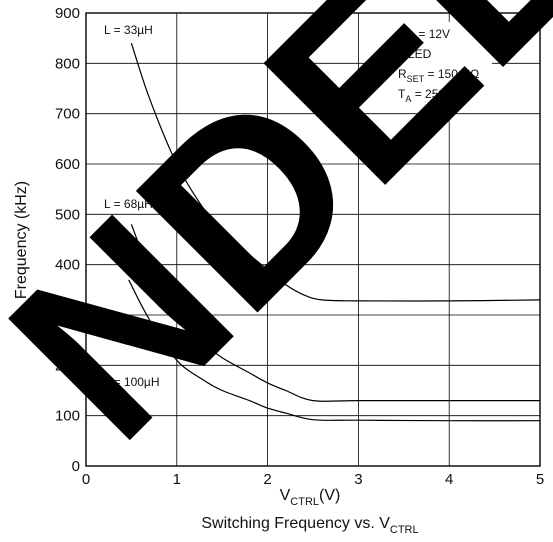 The height and width of the screenshot is (542, 553). I want to click on x-tick-label: 0, so click(86, 479).